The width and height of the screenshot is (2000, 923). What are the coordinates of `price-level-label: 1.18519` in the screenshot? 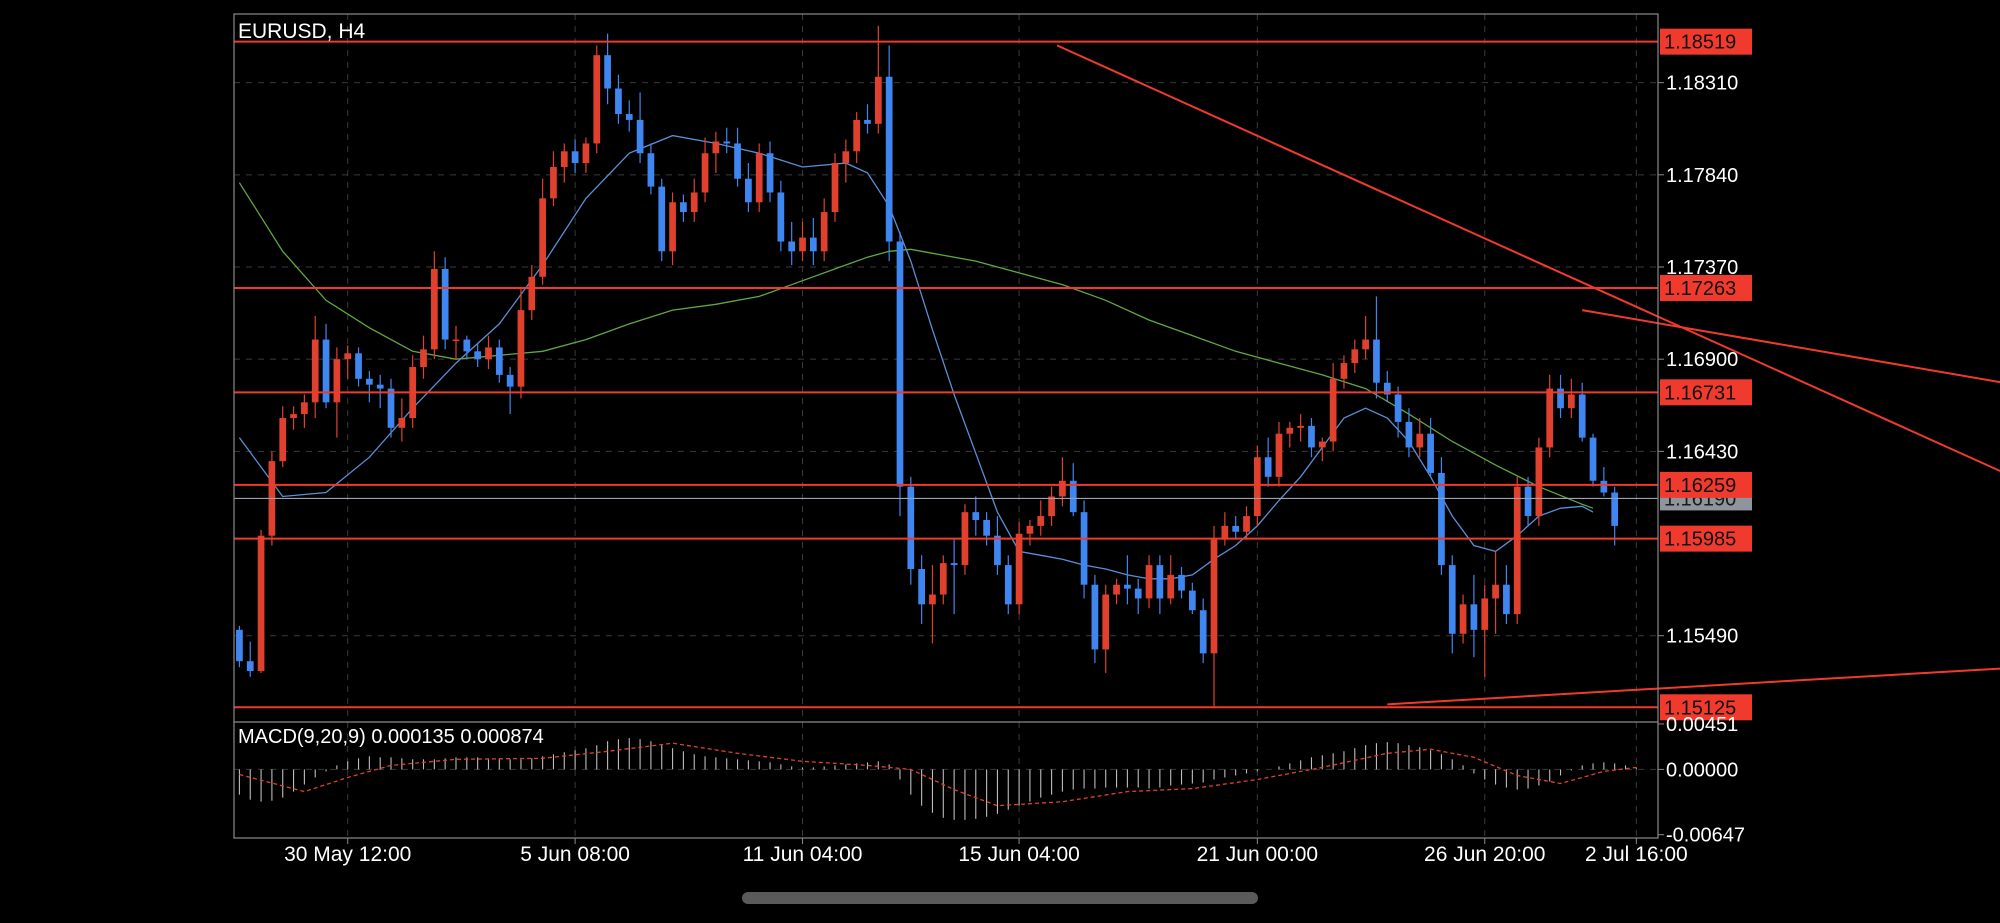 It's located at (1700, 43).